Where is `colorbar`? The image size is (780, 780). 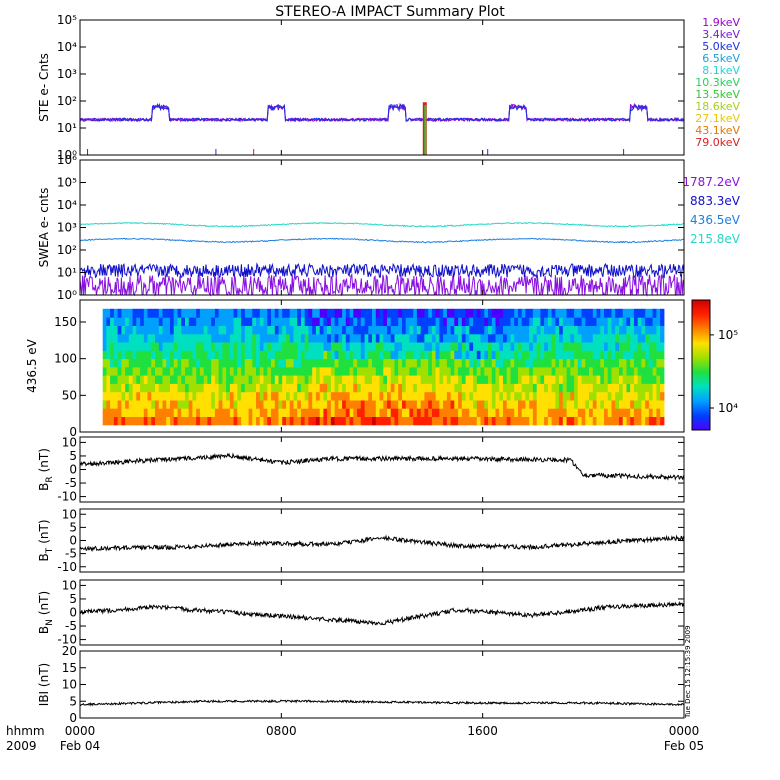 colorbar is located at coordinates (701, 365).